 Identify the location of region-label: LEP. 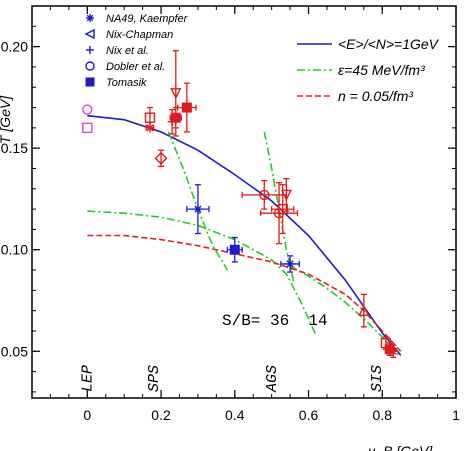
(87, 378).